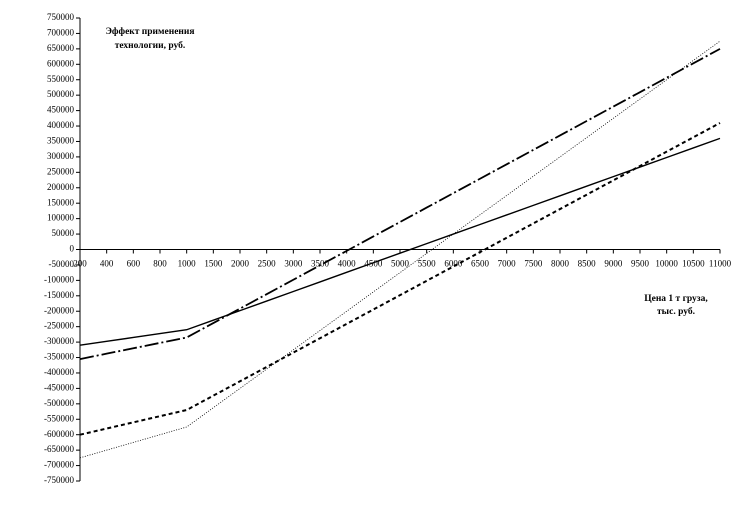  What do you see at coordinates (240, 264) in the screenshot?
I see `x-tick-label: 2000` at bounding box center [240, 264].